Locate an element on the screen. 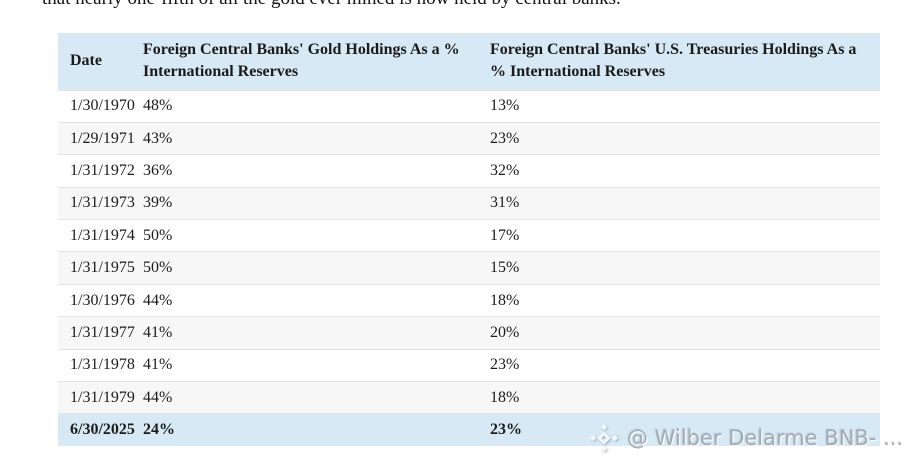  table-row: 1/31/1974 50% 17% is located at coordinates (469, 235).